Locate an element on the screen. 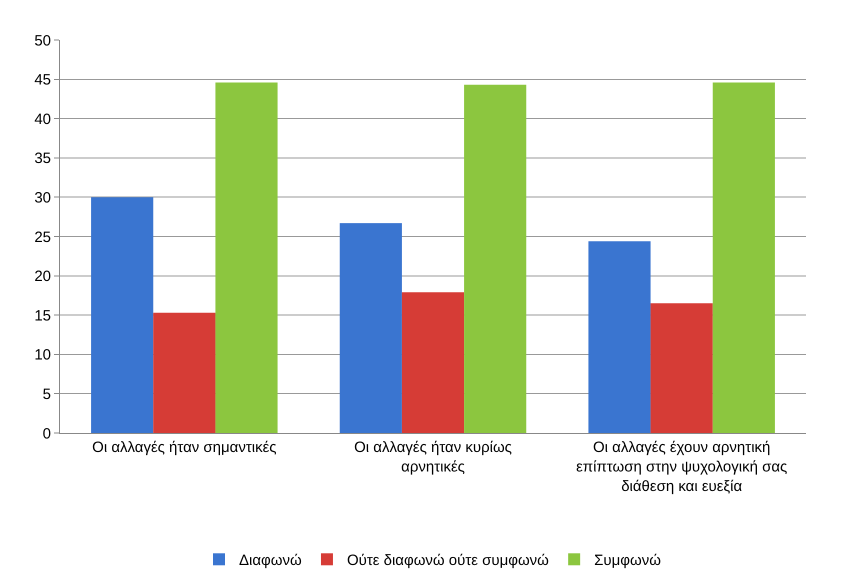  legend-label: Διαφωνώ is located at coordinates (270, 561).